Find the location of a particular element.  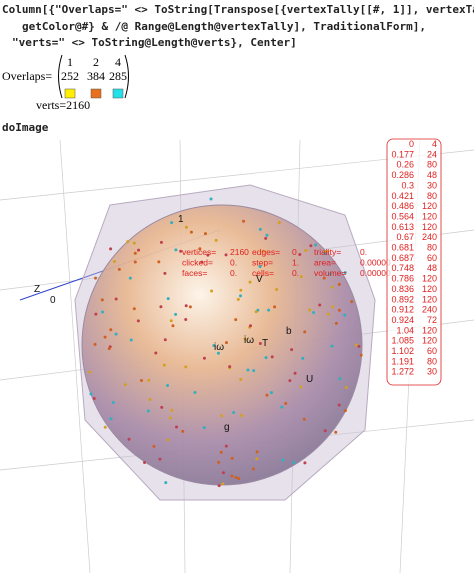

info-text: edges= is located at coordinates (266, 252).